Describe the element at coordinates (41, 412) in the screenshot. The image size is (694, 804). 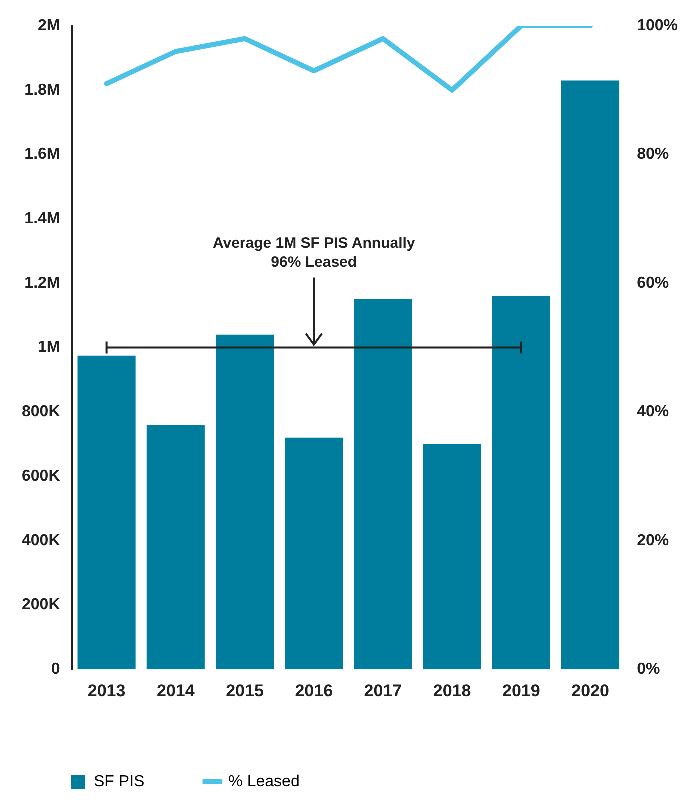
I see `y-tick-label: 800K` at that location.